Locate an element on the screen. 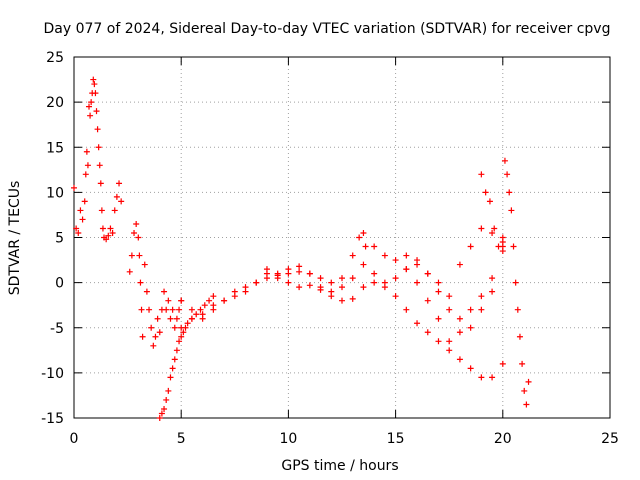 Image resolution: width=640 pixels, height=480 pixels. series-end is located at coordinates (505, 282).